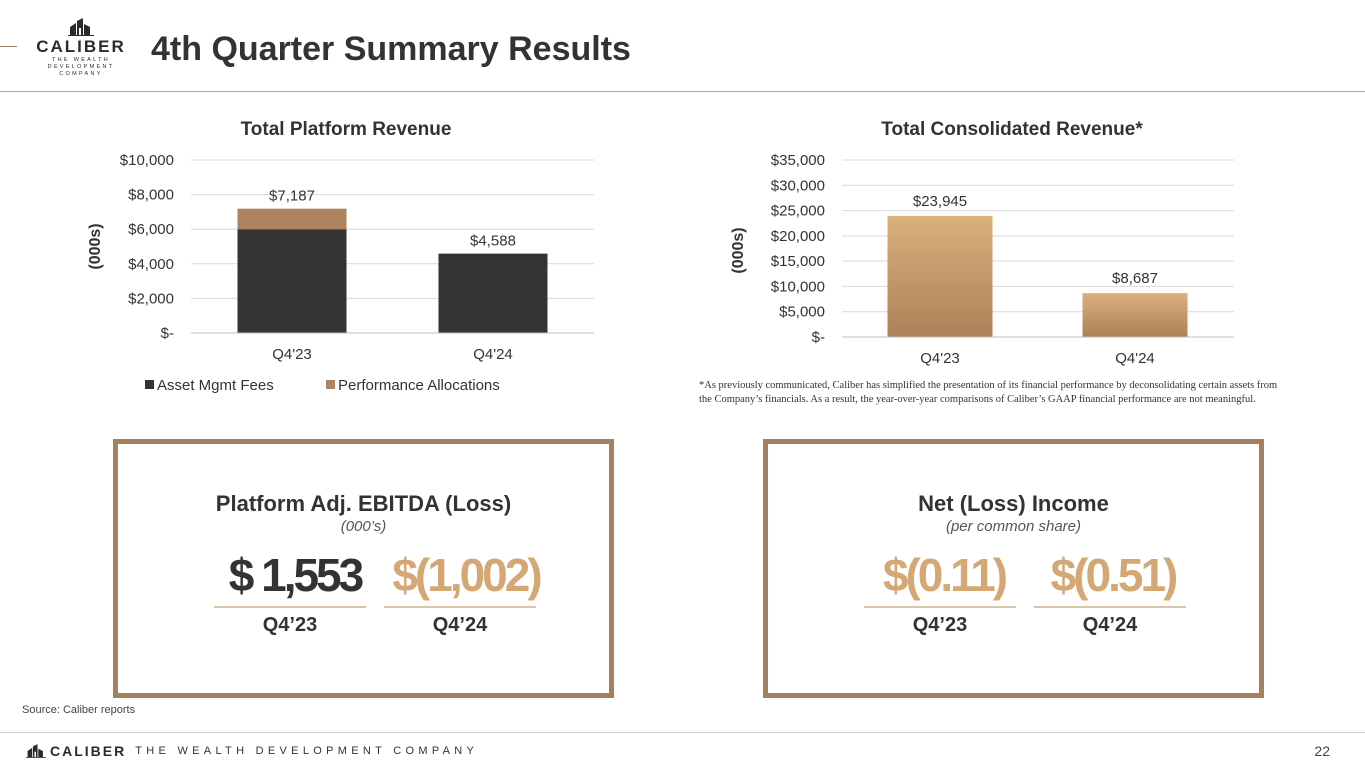  Describe the element at coordinates (307, 751) in the screenshot. I see `footer-tagline: THE WEALTH DEVELOPMENT COMPANY` at that location.